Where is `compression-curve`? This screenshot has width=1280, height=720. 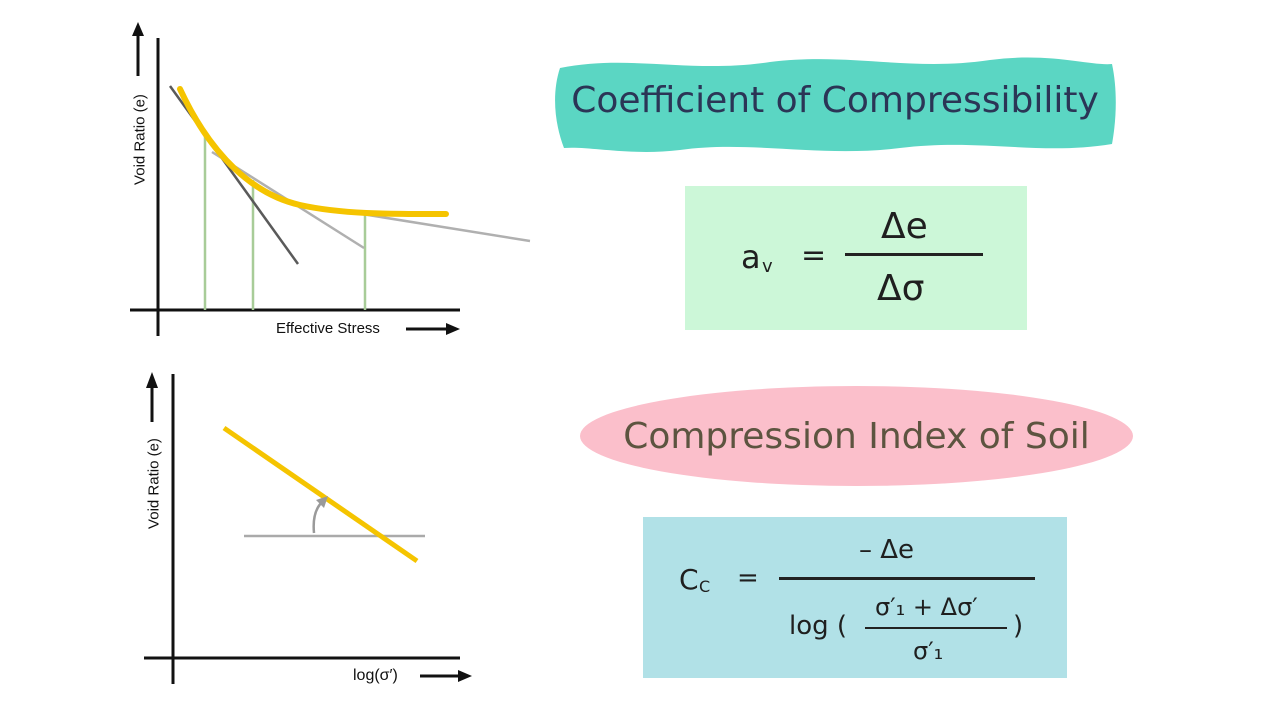
compression-curve is located at coordinates (313, 152).